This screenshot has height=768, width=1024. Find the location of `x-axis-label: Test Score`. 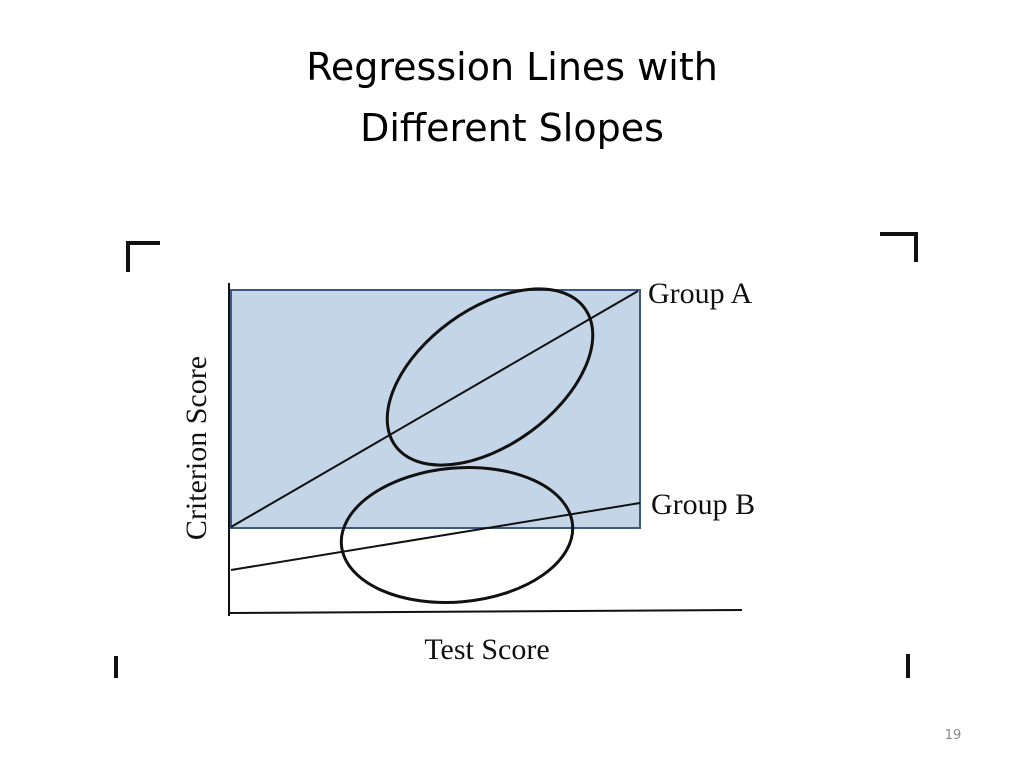

x-axis-label: Test Score is located at coordinates (486, 649).